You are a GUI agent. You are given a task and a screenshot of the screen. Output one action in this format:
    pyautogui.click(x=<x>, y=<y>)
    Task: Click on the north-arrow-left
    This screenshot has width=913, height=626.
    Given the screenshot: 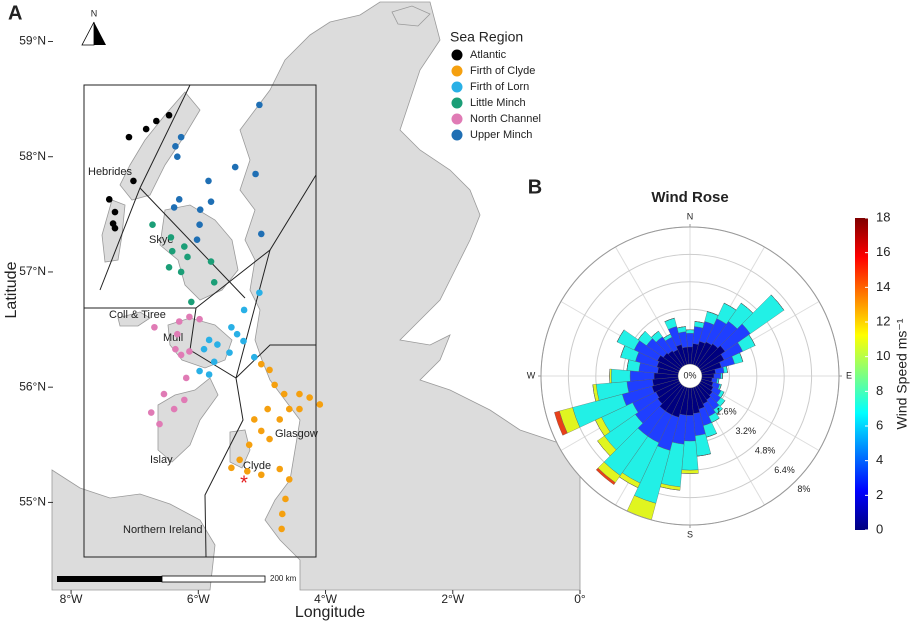 What is the action you would take?
    pyautogui.click(x=88, y=33)
    